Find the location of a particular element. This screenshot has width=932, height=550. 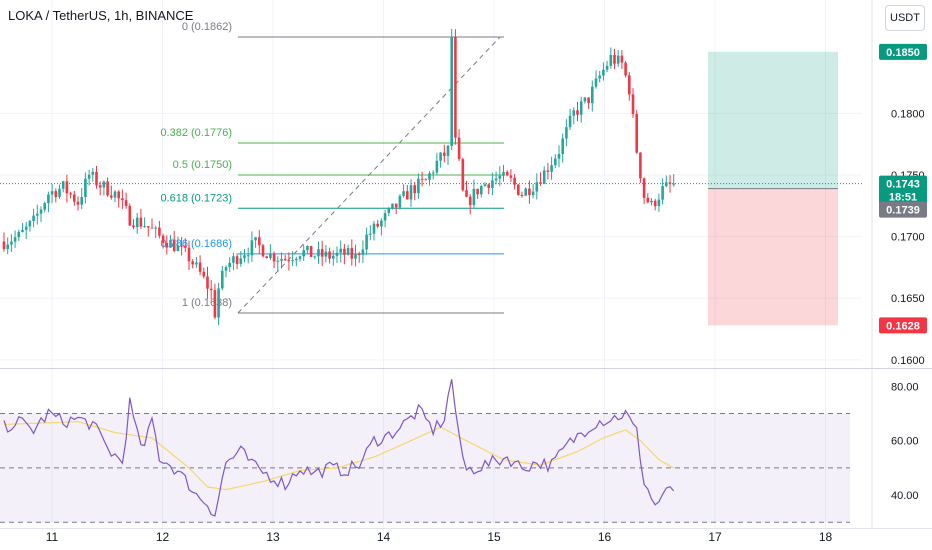

x-tick-label: 11 is located at coordinates (52, 537).